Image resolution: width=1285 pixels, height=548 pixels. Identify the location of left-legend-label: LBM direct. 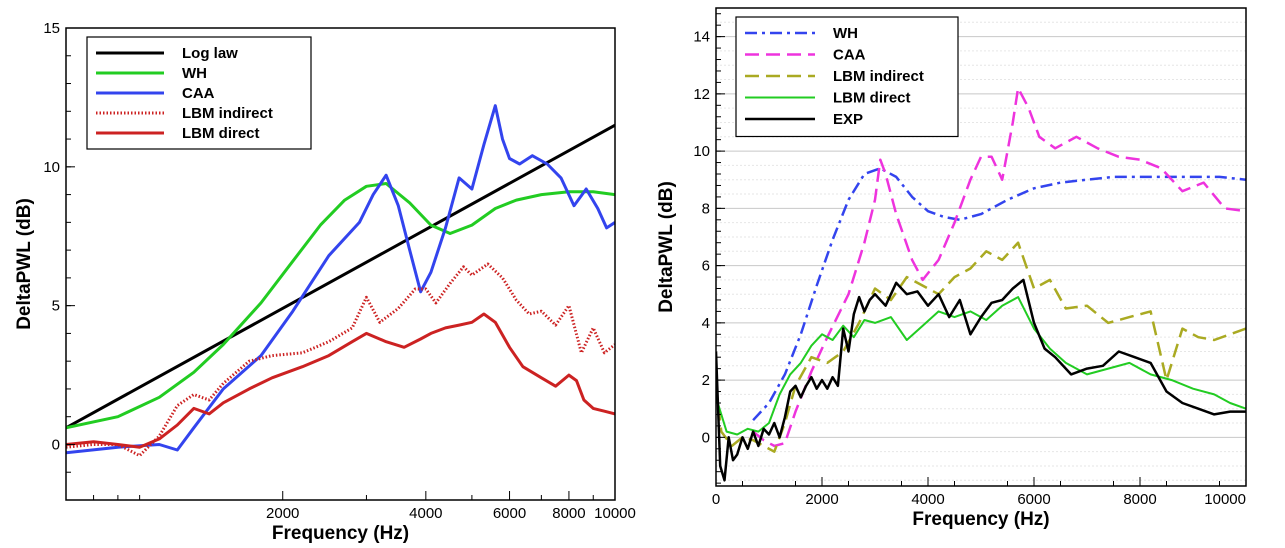
(221, 133).